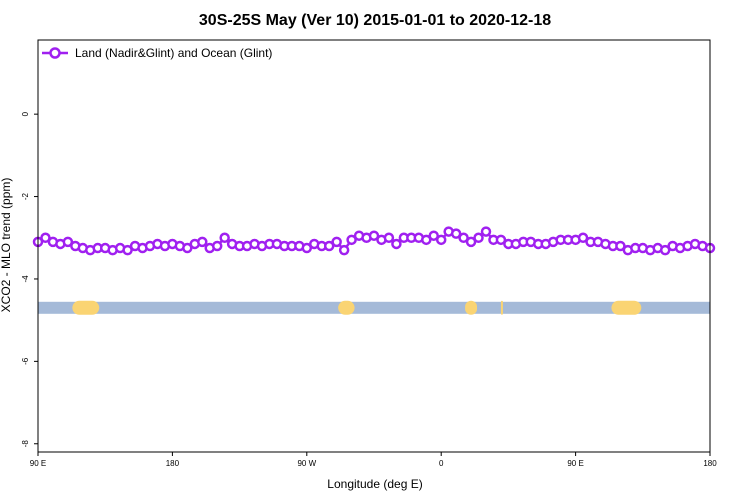 The height and width of the screenshot is (500, 750). I want to click on x-axis-label: Longitude (deg E), so click(374, 484).